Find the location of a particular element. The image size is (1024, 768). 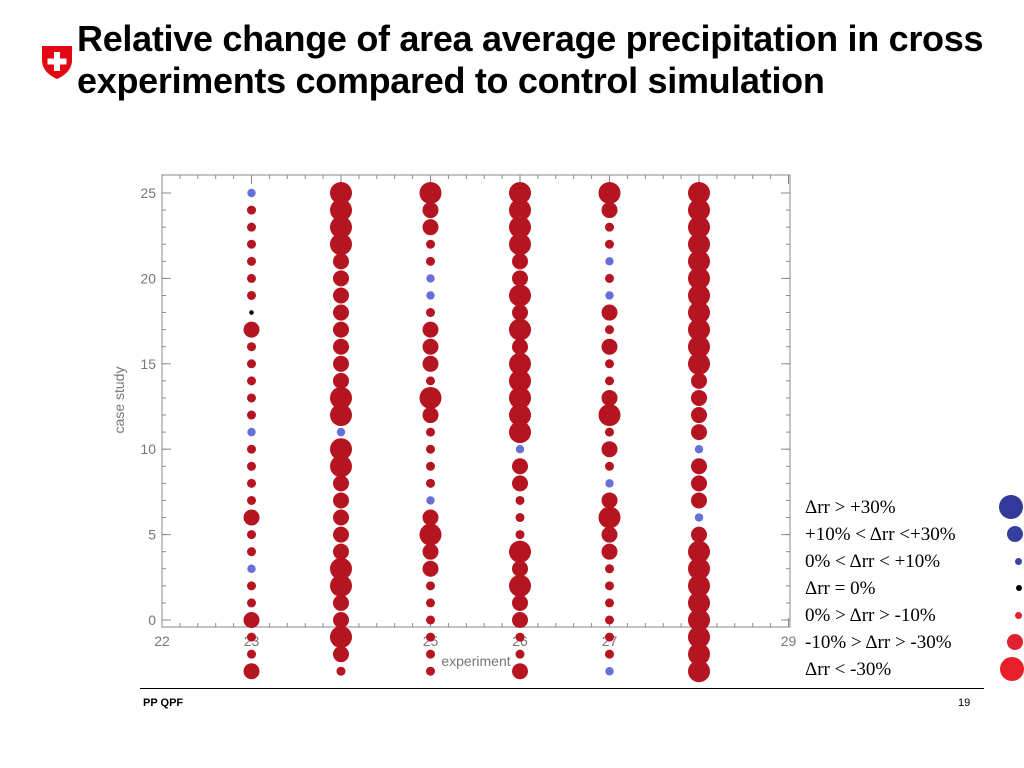

legend-entry: +10% < Δrr <+30% is located at coordinates (914, 534).